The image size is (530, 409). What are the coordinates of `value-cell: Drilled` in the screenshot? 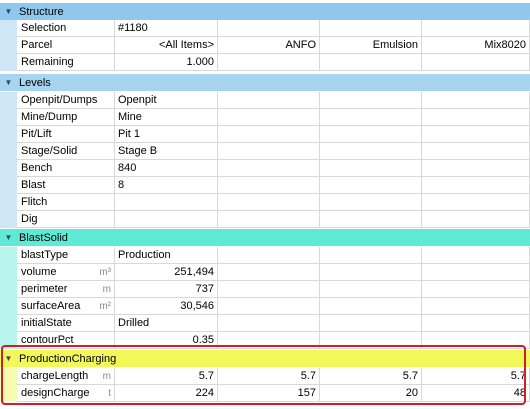 It's located at (166, 323).